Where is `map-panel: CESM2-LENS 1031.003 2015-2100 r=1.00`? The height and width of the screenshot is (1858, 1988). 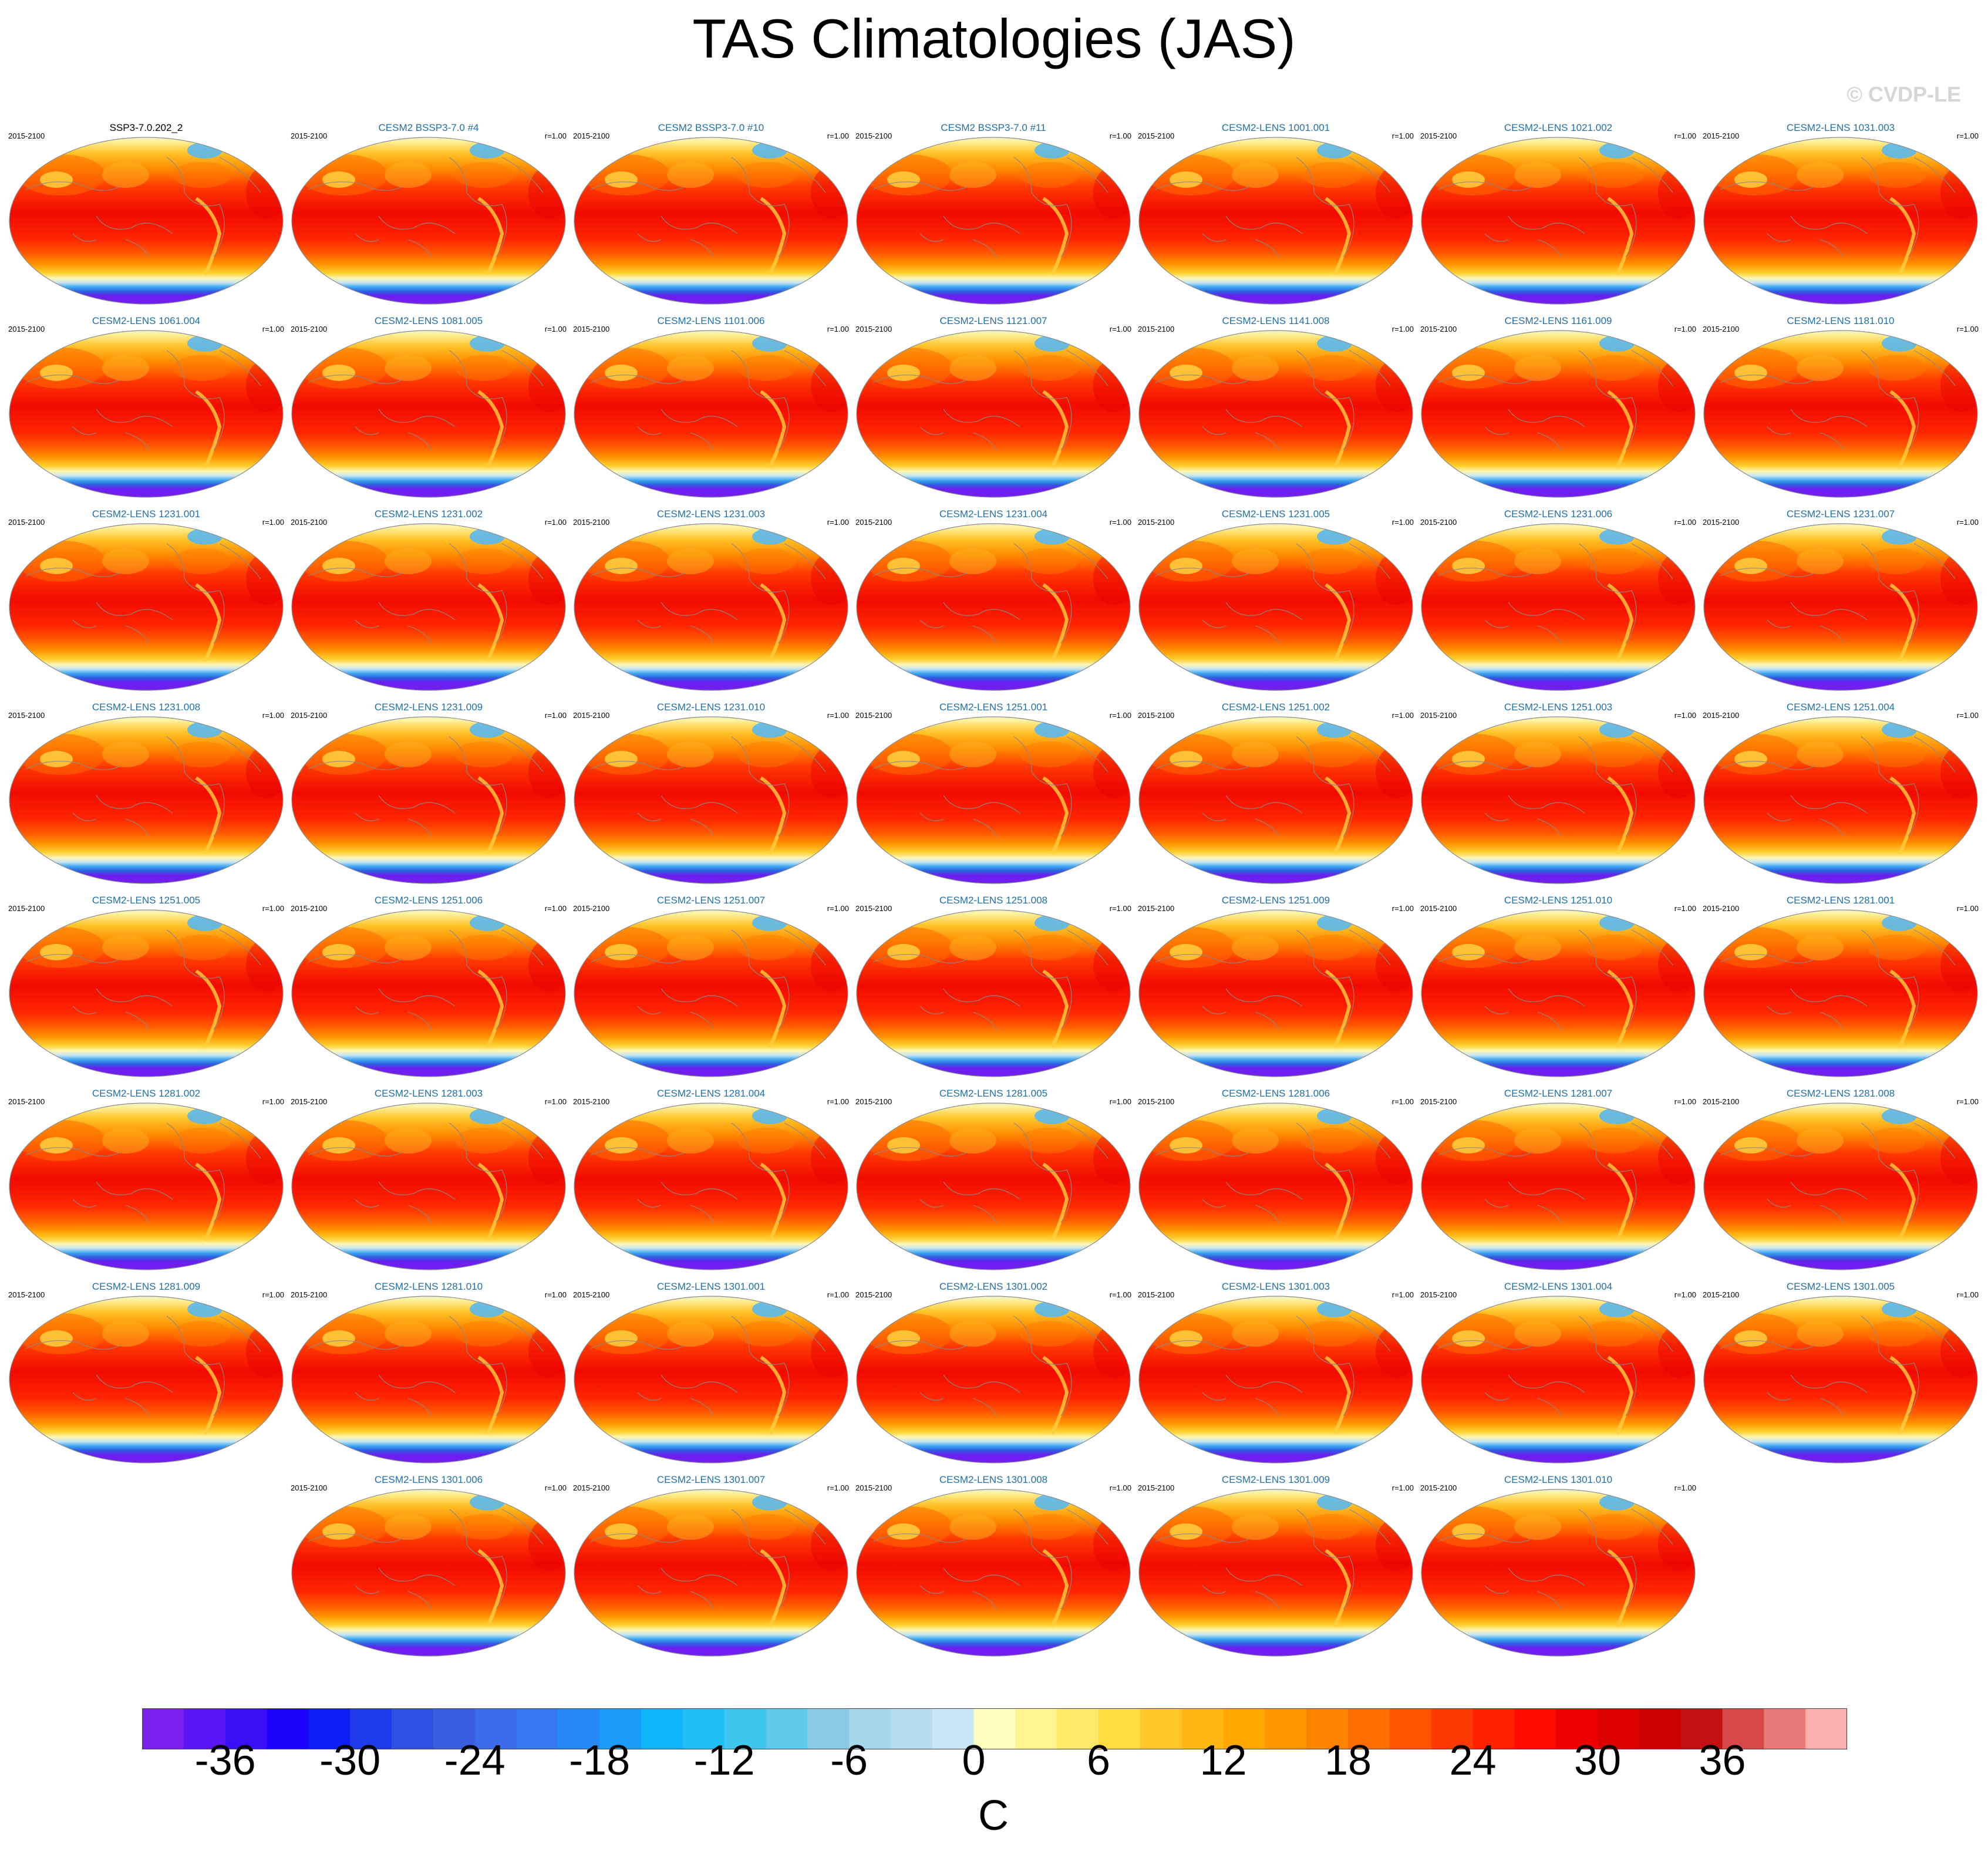 map-panel: CESM2-LENS 1031.003 2015-2100 r=1.00 is located at coordinates (1841, 216).